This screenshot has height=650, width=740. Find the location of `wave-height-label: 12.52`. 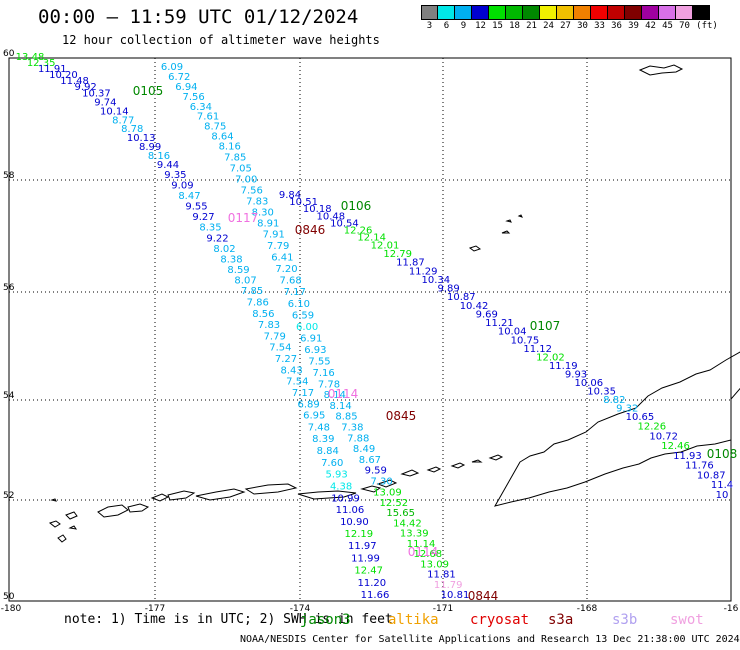

wave-height-label: 12.52 is located at coordinates (394, 503).